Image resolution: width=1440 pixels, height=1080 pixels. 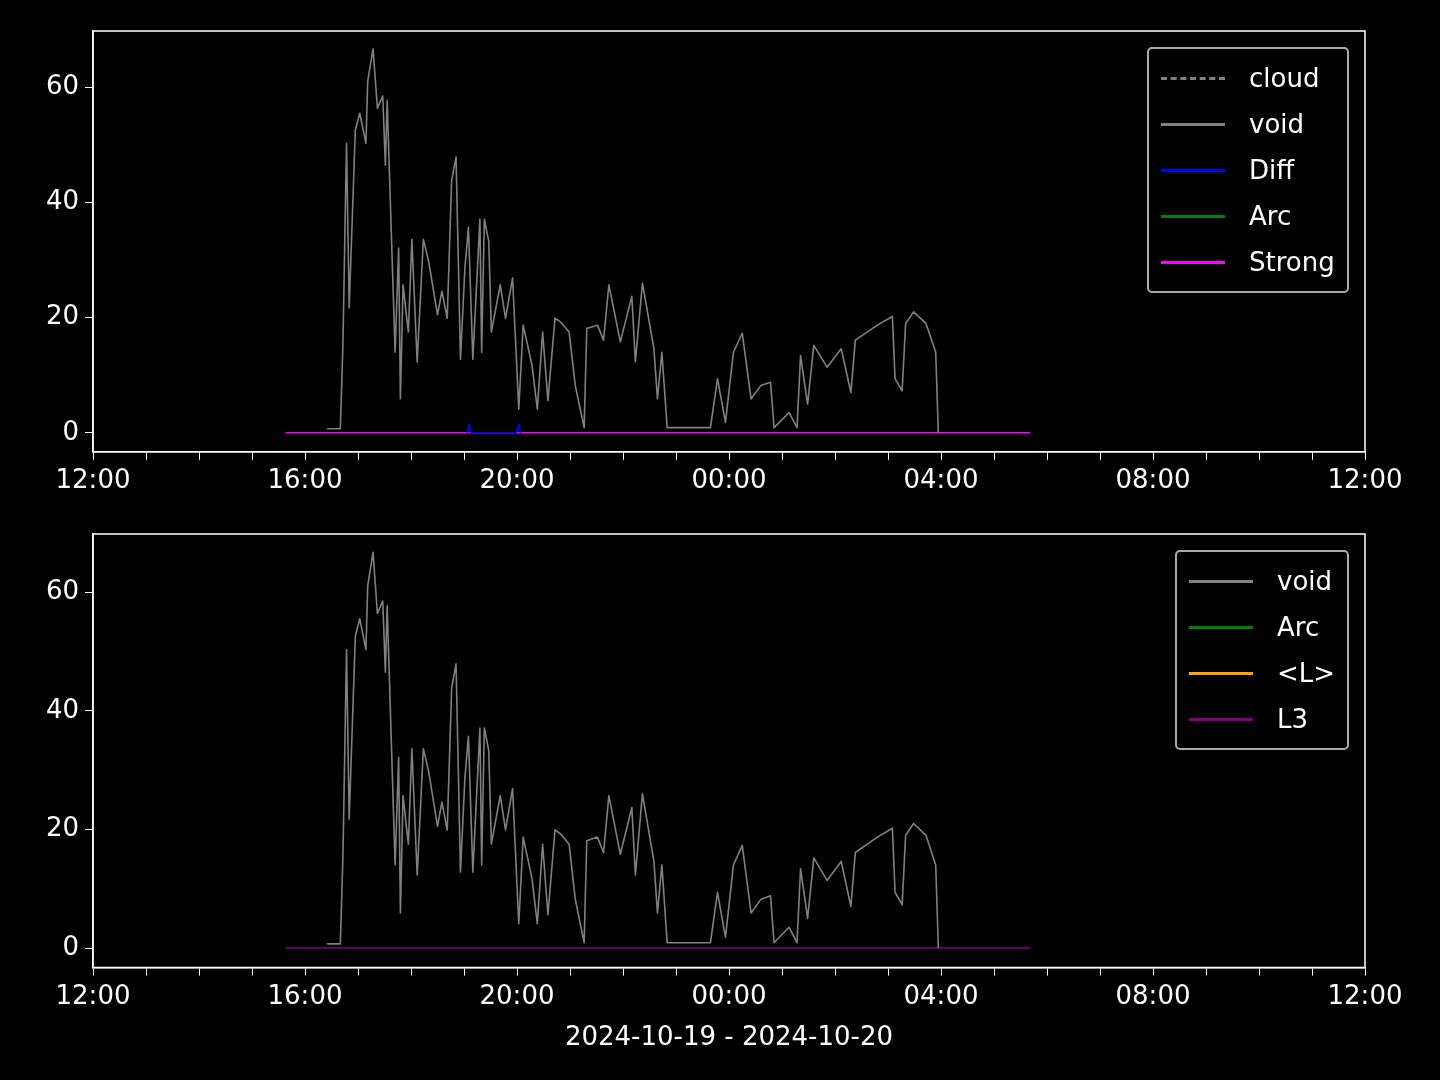 What do you see at coordinates (729, 1036) in the screenshot?
I see `x-axis-title: 2024-10-19 - 2024-10-20` at bounding box center [729, 1036].